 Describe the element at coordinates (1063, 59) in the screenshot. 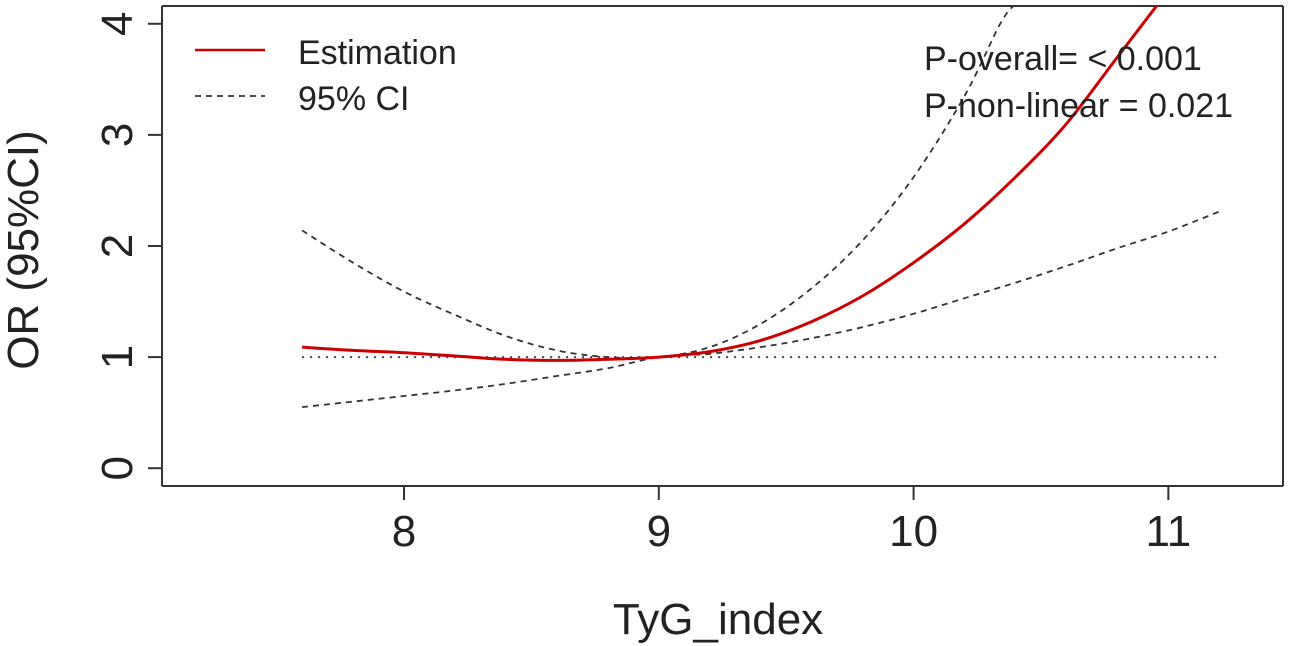

I see `annotation-p-overall: P-overall= < 0.001` at that location.